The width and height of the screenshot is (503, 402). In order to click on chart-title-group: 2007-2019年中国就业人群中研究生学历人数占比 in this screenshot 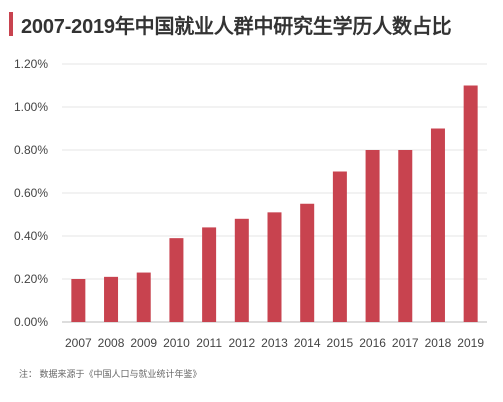, I will do `click(230, 24)`.